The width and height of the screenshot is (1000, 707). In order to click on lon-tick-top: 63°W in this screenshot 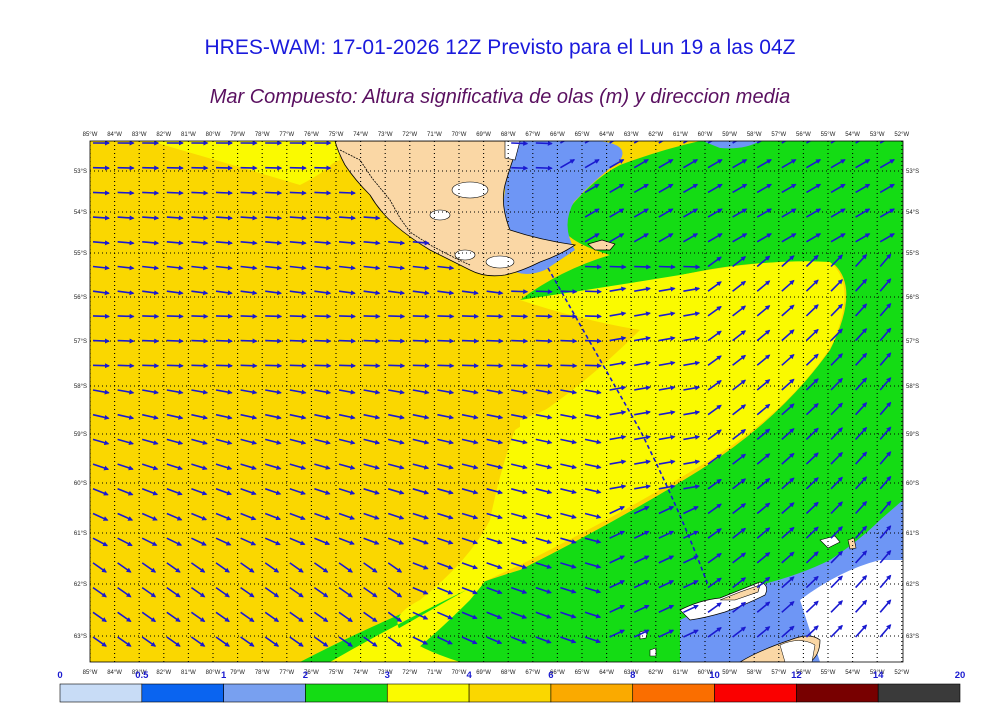, I will do `click(631, 135)`.